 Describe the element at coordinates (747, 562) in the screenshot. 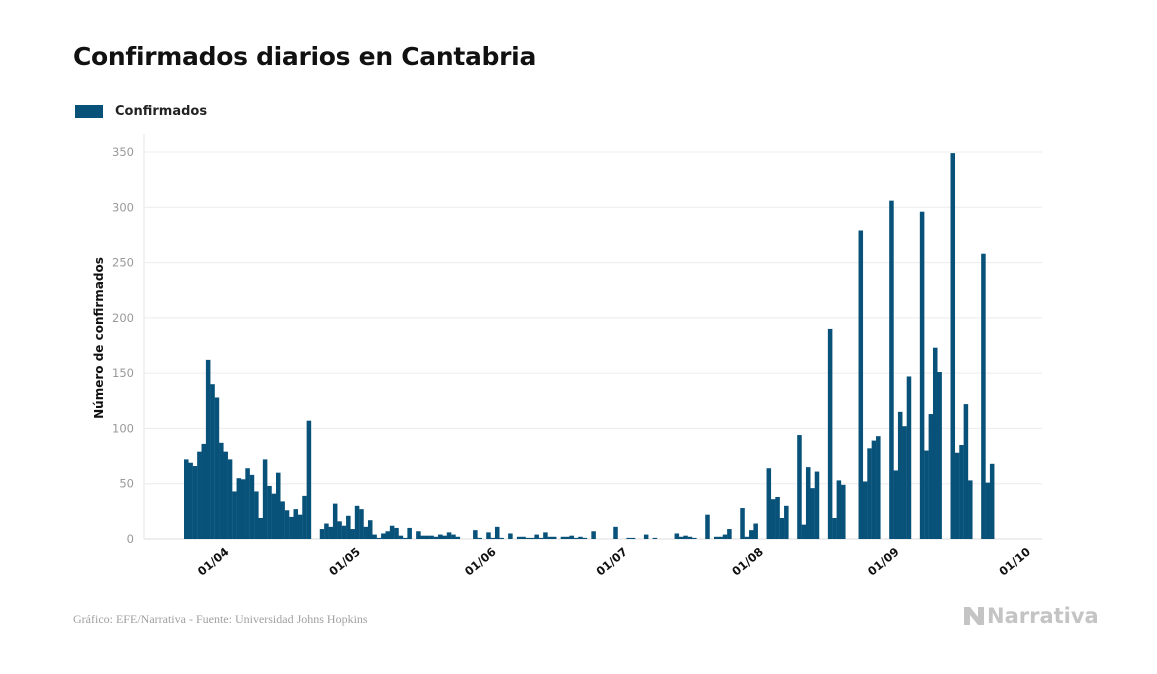

I see `x-tick-label: 01/08` at that location.